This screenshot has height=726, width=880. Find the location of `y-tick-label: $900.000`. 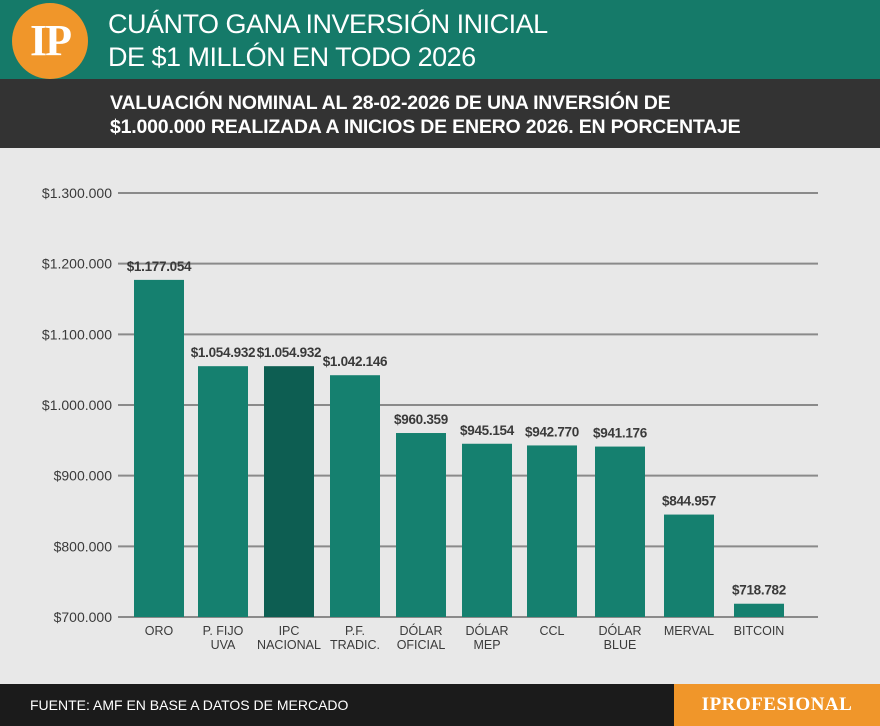

y-tick-label: $900.000 is located at coordinates (83, 476).